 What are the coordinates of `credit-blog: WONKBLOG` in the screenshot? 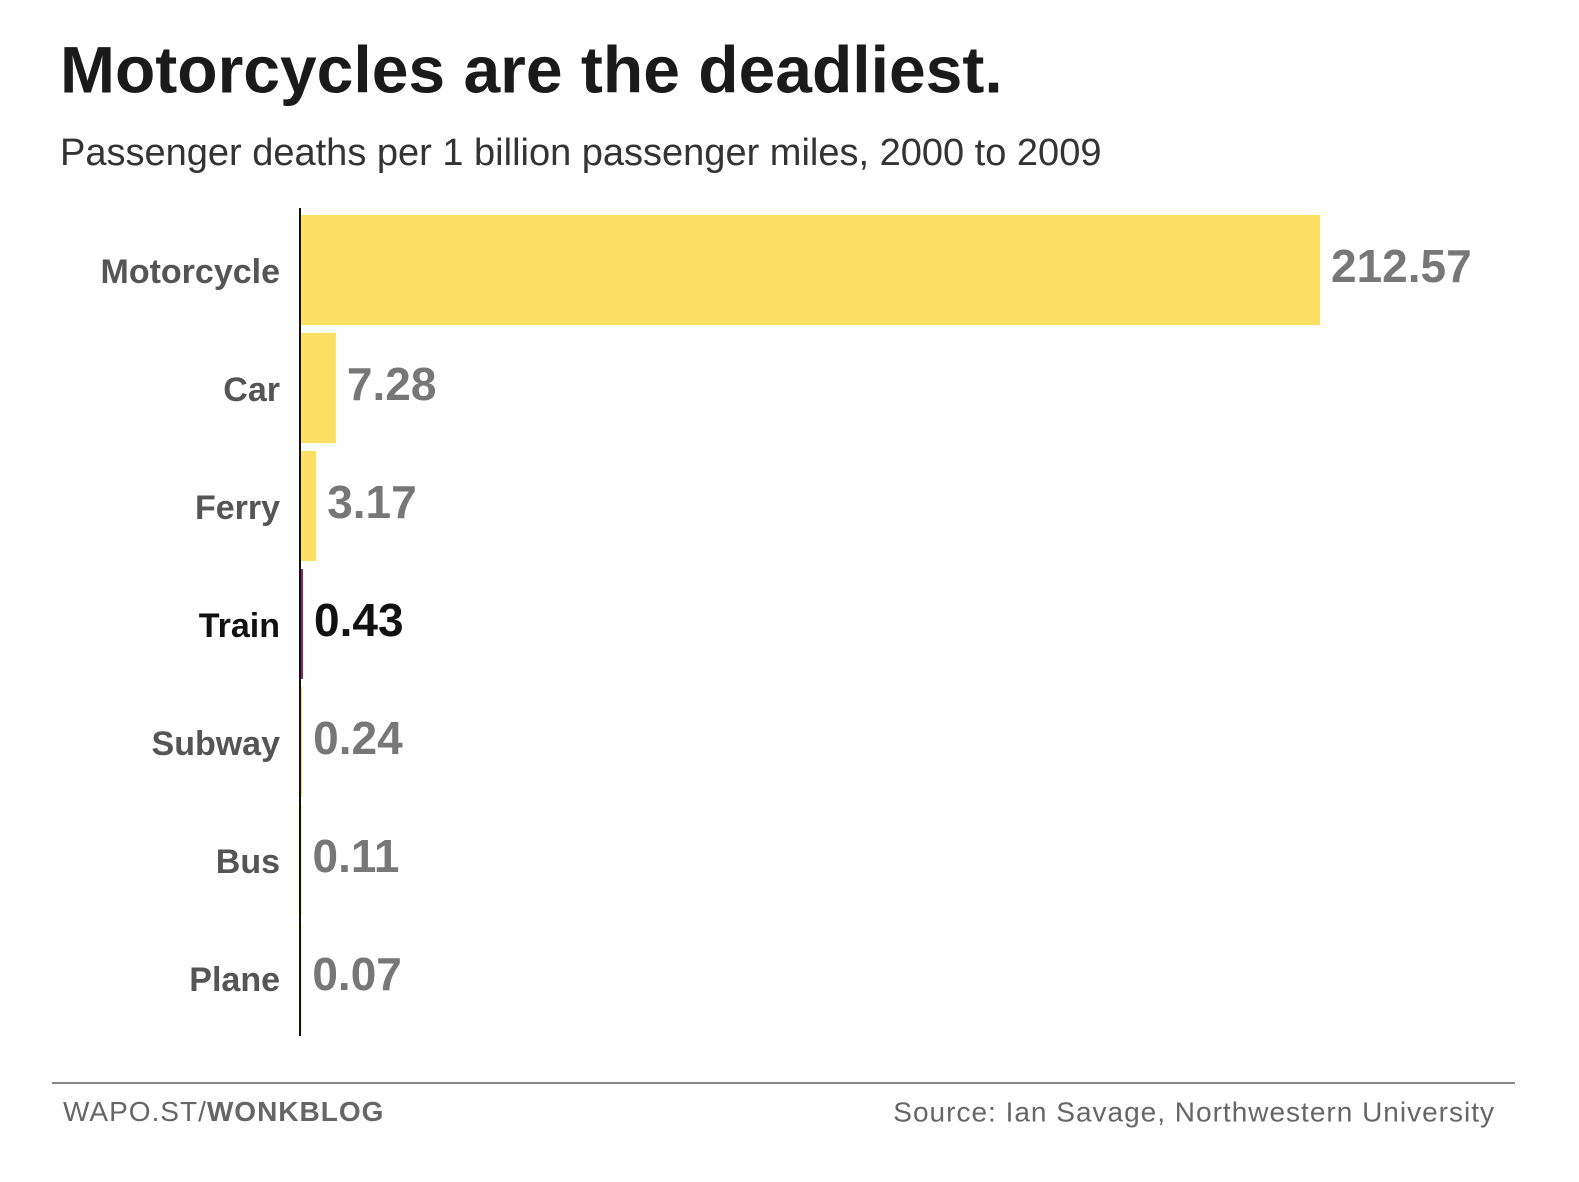 It's located at (296, 1111).